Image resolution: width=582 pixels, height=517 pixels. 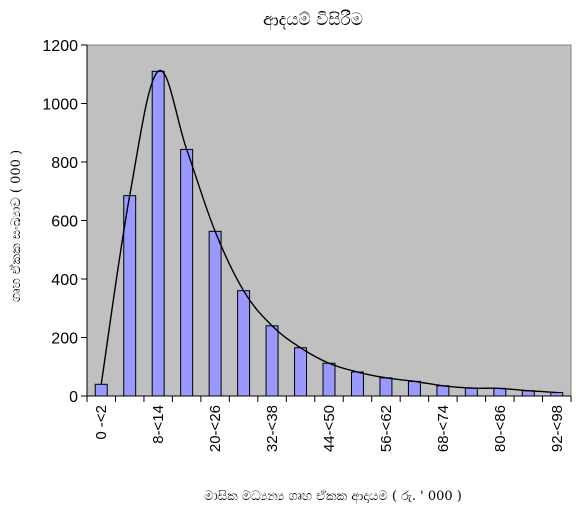 What do you see at coordinates (130, 296) in the screenshot?
I see `bar-2-<8` at bounding box center [130, 296].